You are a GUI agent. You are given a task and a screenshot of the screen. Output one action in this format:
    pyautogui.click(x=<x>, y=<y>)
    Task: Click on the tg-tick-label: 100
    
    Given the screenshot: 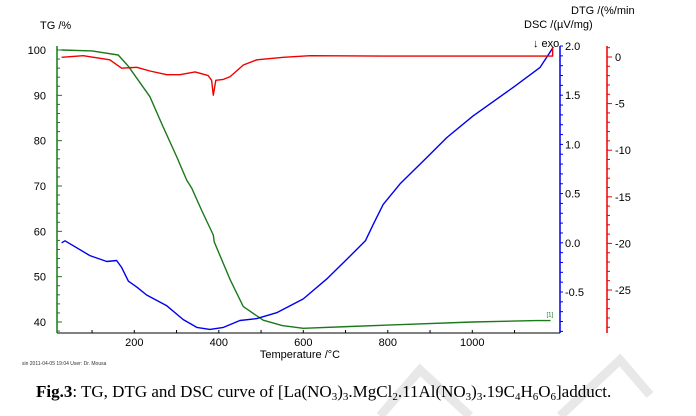 What is the action you would take?
    pyautogui.click(x=37, y=51)
    